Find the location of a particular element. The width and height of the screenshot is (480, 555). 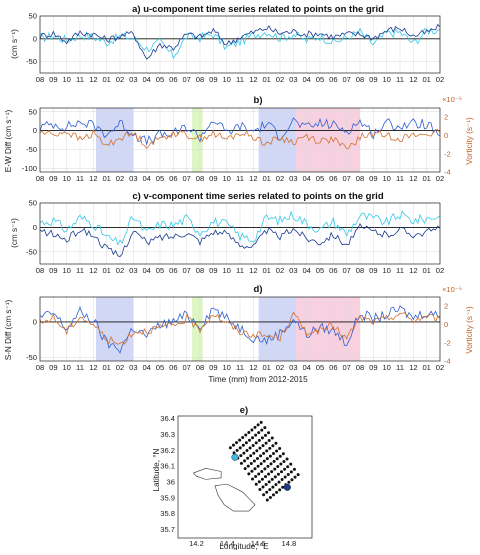

map-y-tick: 36.1 is located at coordinates (167, 466).